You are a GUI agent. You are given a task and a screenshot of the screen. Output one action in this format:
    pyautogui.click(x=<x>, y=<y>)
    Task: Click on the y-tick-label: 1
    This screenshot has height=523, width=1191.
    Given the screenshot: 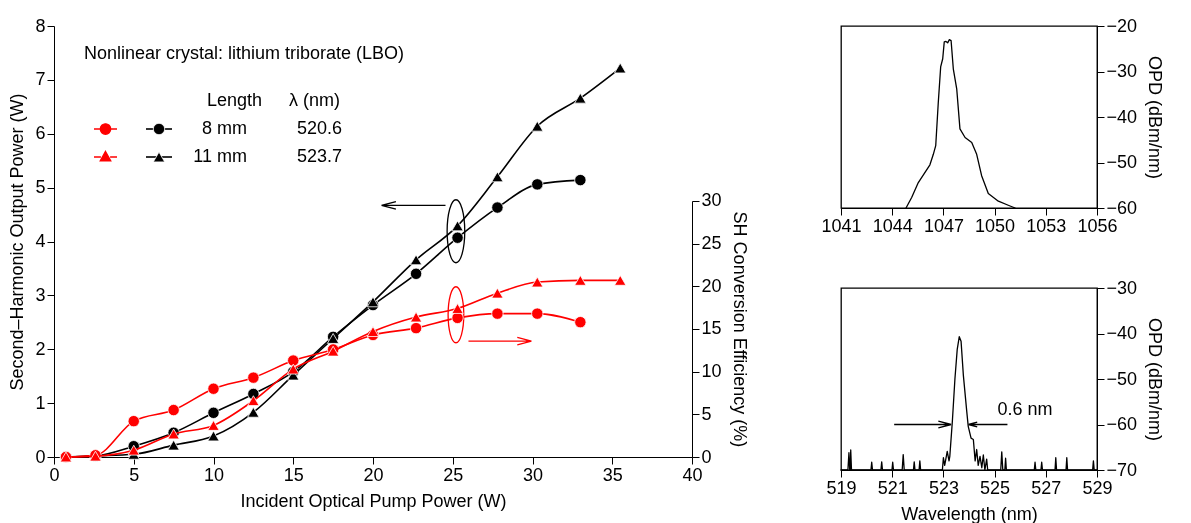 What is the action you would take?
    pyautogui.click(x=40, y=402)
    